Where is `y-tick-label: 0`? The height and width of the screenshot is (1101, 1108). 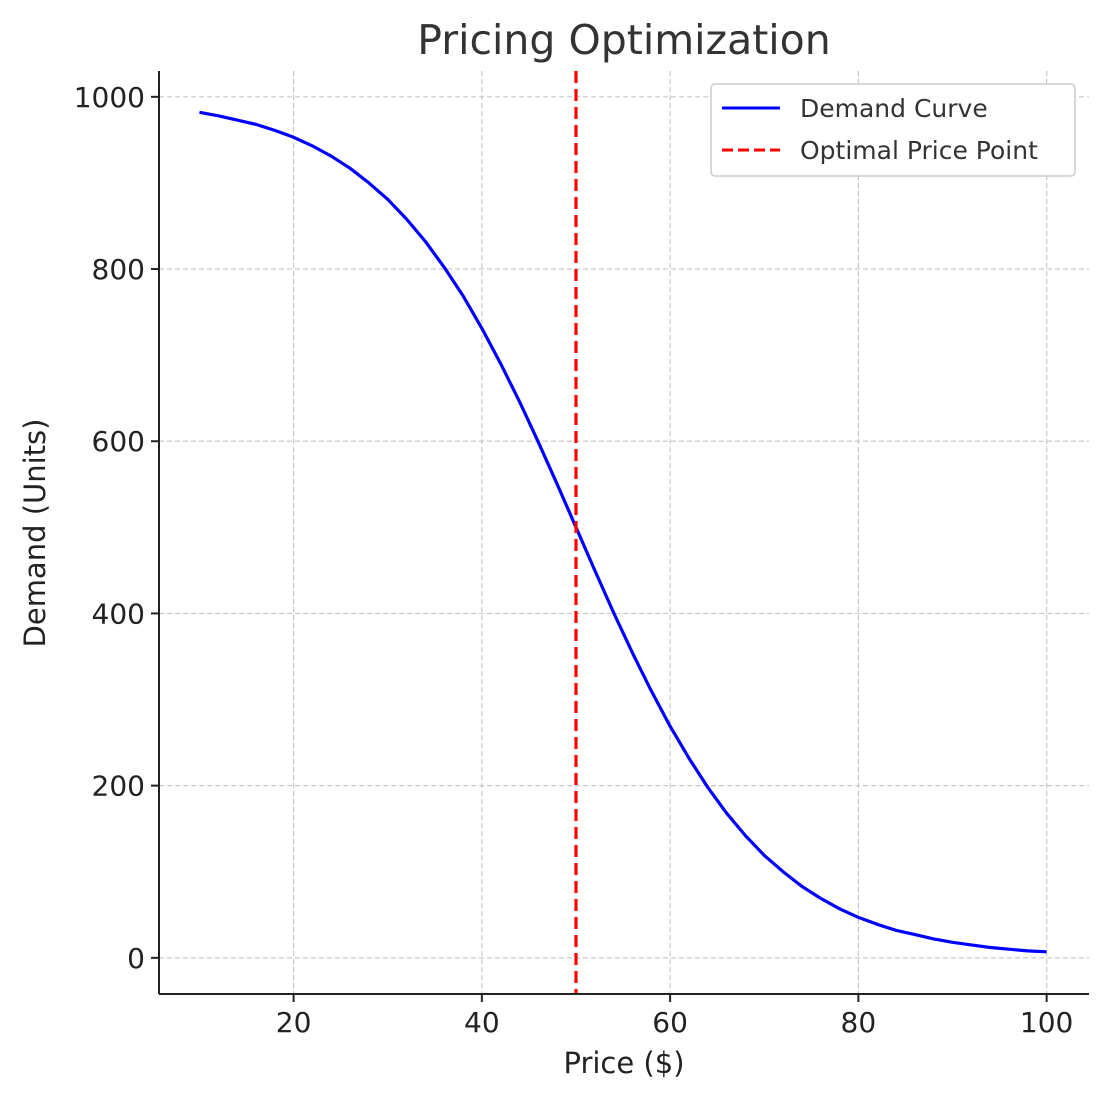 y-tick-label: 0 is located at coordinates (136, 958).